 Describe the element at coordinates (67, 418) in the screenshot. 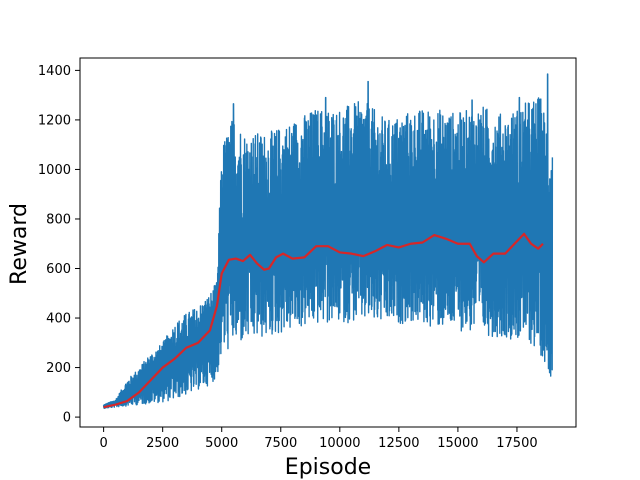

I see `y-tick-label: 0` at that location.